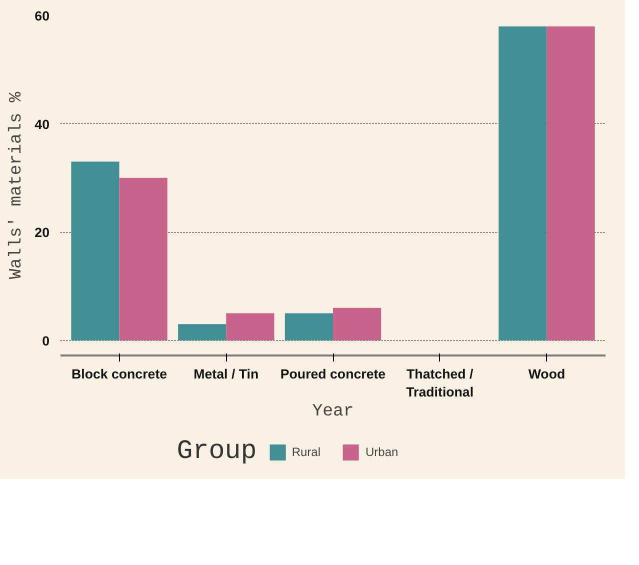 The image size is (639, 565). What do you see at coordinates (42, 124) in the screenshot?
I see `y-tick-label: 40` at bounding box center [42, 124].